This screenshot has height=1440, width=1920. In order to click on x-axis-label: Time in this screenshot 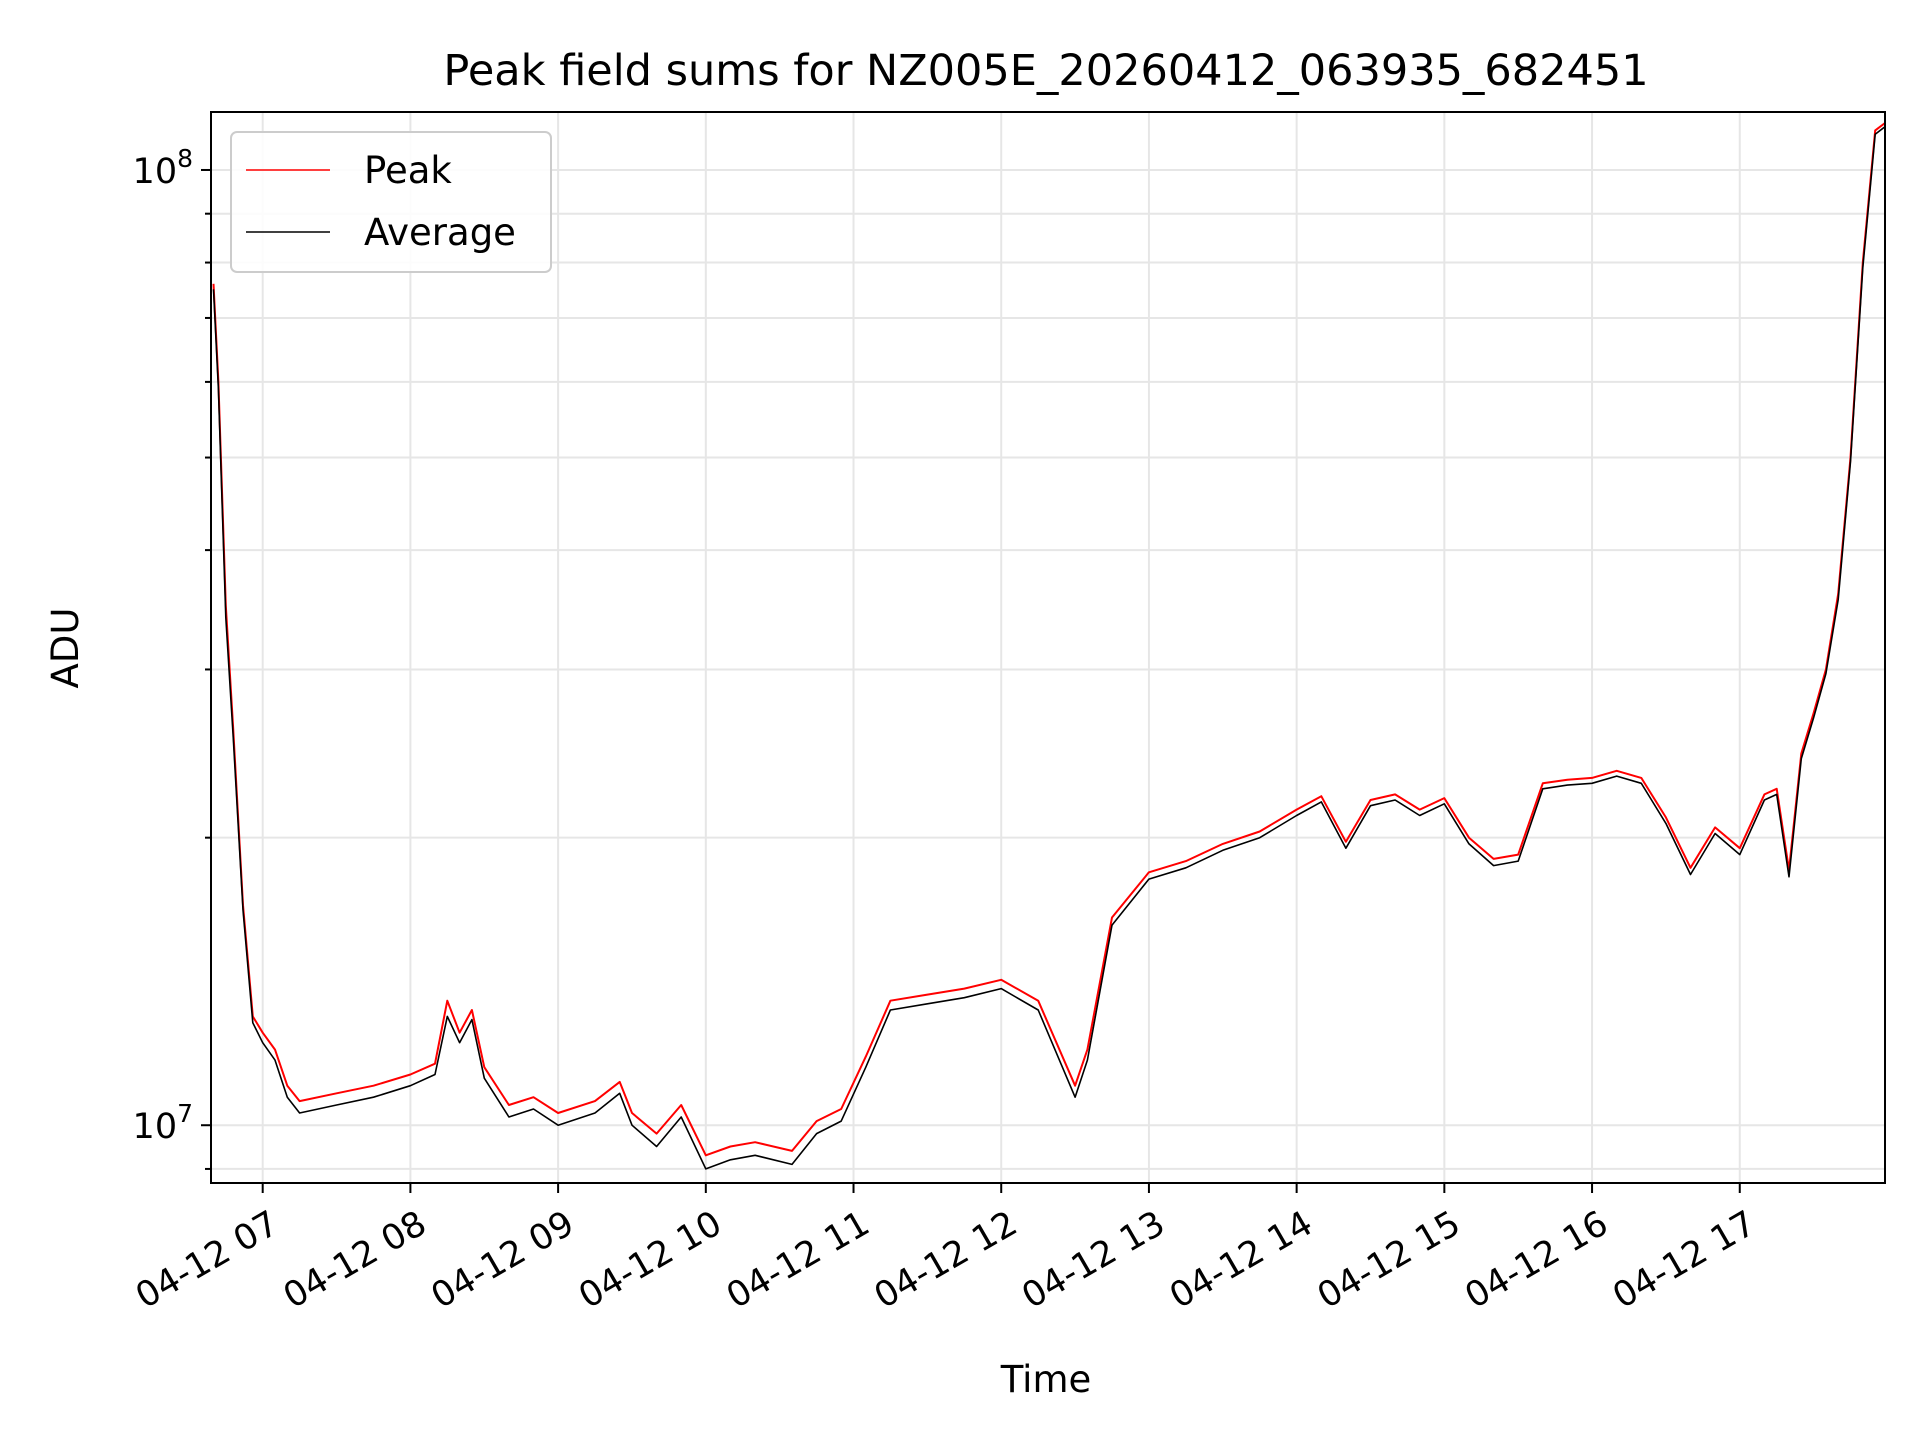, I will do `click(1046, 1379)`.